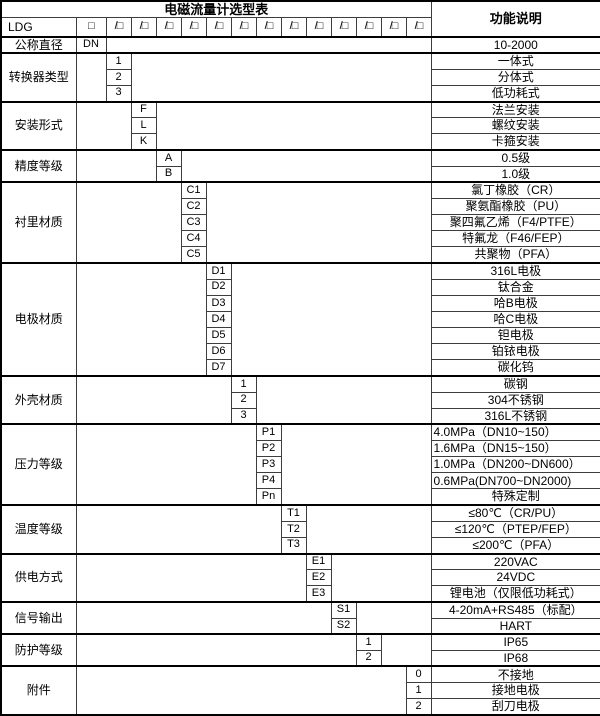 This screenshot has width=600, height=716. I want to click on code-cell: A, so click(168, 157).